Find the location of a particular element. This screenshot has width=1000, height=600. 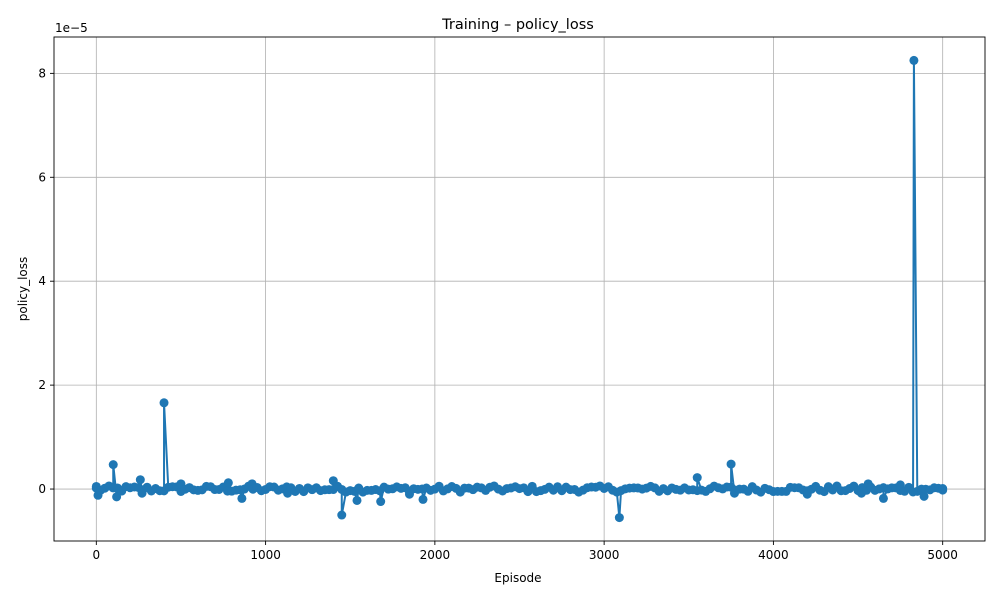

x-tick-label: 0 is located at coordinates (96, 555).